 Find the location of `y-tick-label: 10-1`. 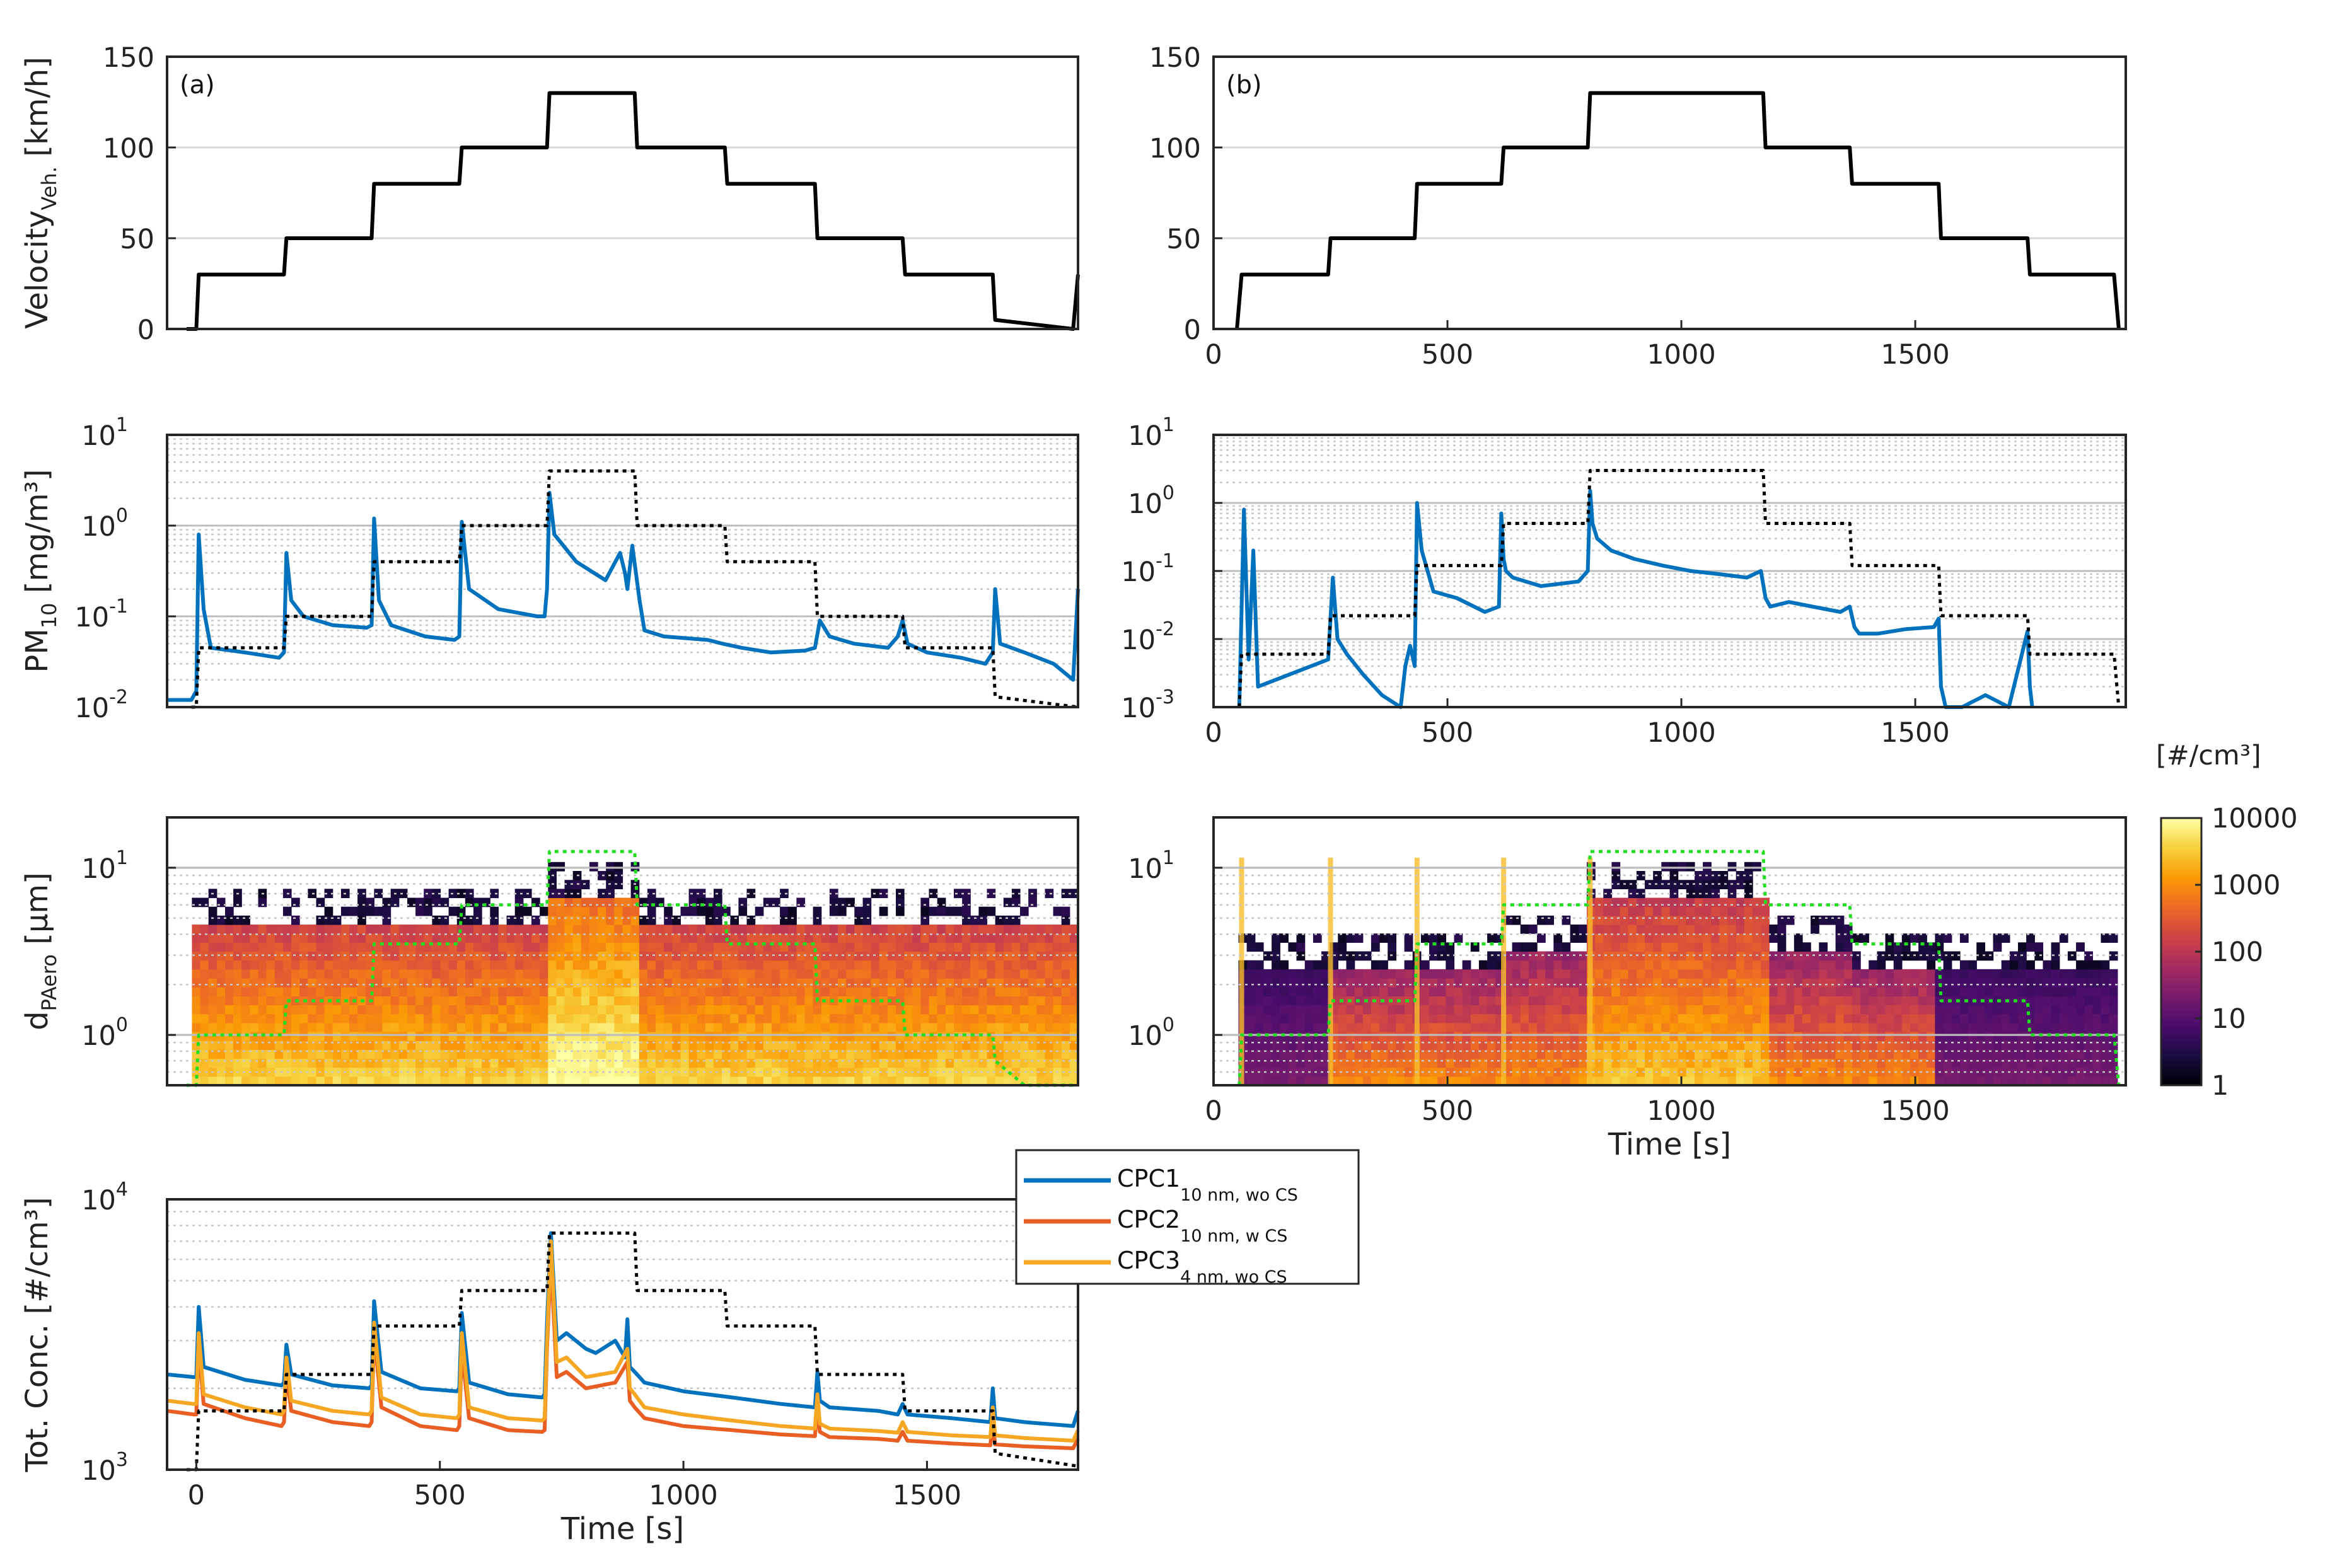

y-tick-label: 10-1 is located at coordinates (101, 615).